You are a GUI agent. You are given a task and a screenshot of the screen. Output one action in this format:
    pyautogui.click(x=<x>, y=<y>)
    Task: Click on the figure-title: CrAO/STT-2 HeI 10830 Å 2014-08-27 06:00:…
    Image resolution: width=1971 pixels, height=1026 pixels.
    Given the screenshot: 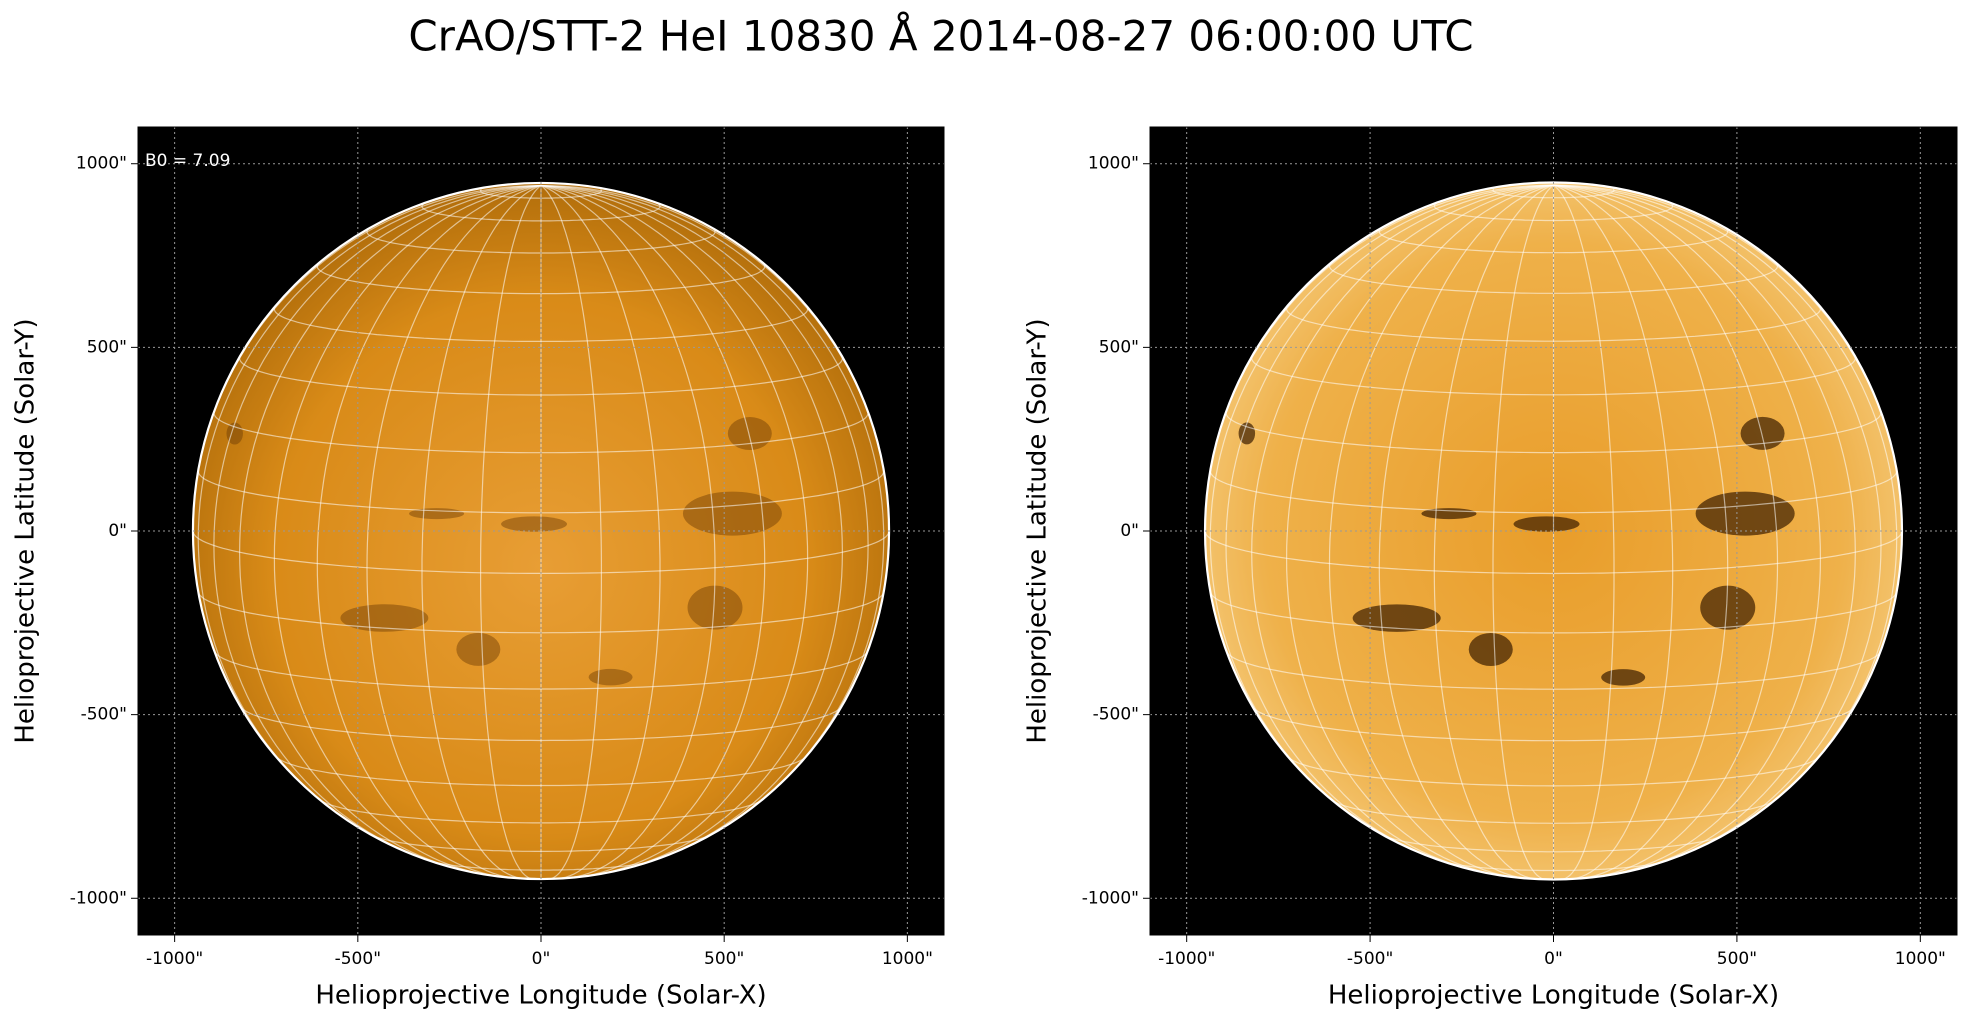 What is the action you would take?
    pyautogui.click(x=940, y=36)
    